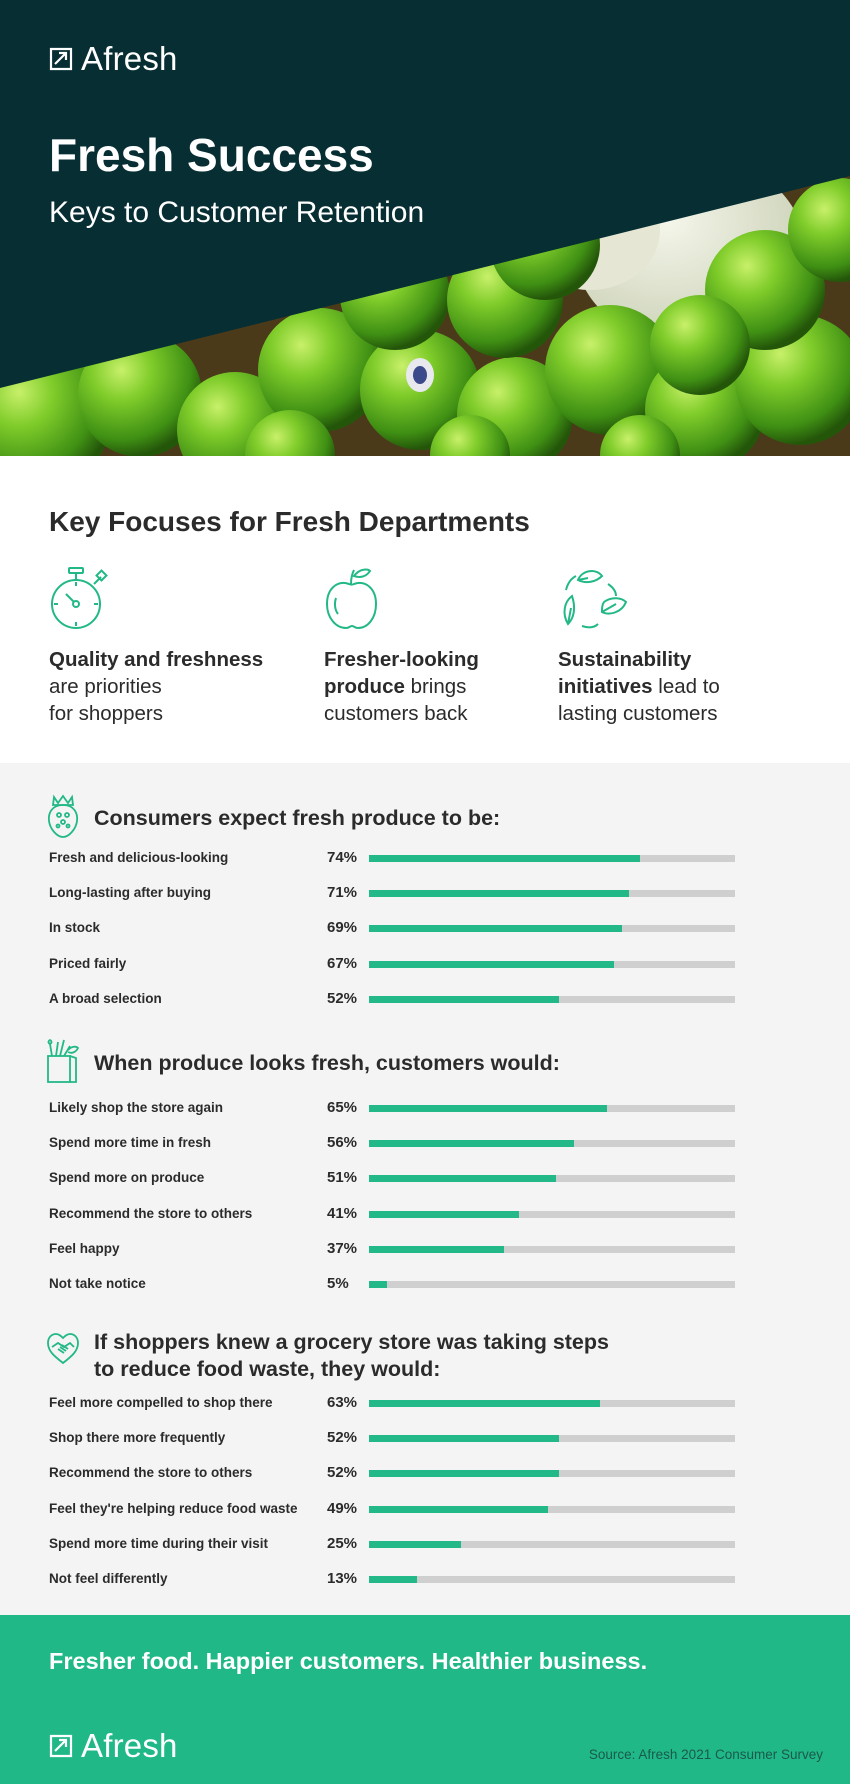  I want to click on bar-value-label: 56%, so click(342, 1143).